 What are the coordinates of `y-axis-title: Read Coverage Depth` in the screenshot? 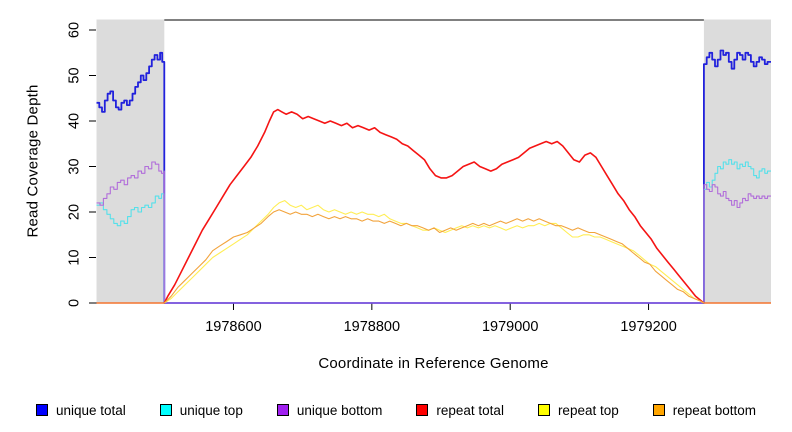 It's located at (33, 161).